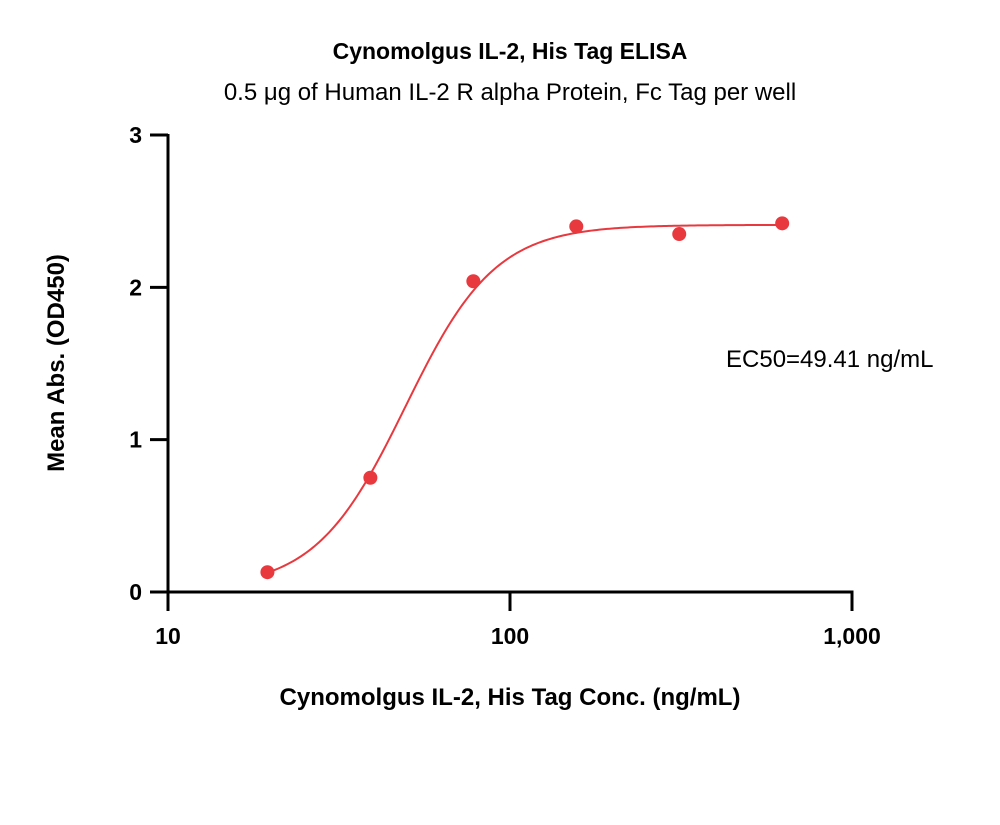 The width and height of the screenshot is (1000, 825). Describe the element at coordinates (510, 697) in the screenshot. I see `x-axis-label: Cynomolgus IL-2, His Tag Conc. (ng/mL)` at that location.